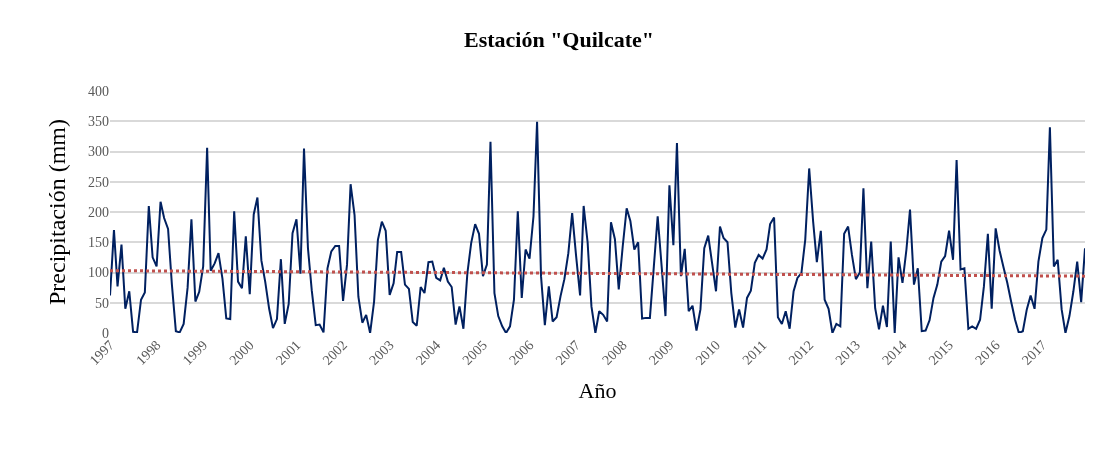 The image size is (1118, 457). Describe the element at coordinates (288, 352) in the screenshot. I see `x-tick-label: 2001` at that location.